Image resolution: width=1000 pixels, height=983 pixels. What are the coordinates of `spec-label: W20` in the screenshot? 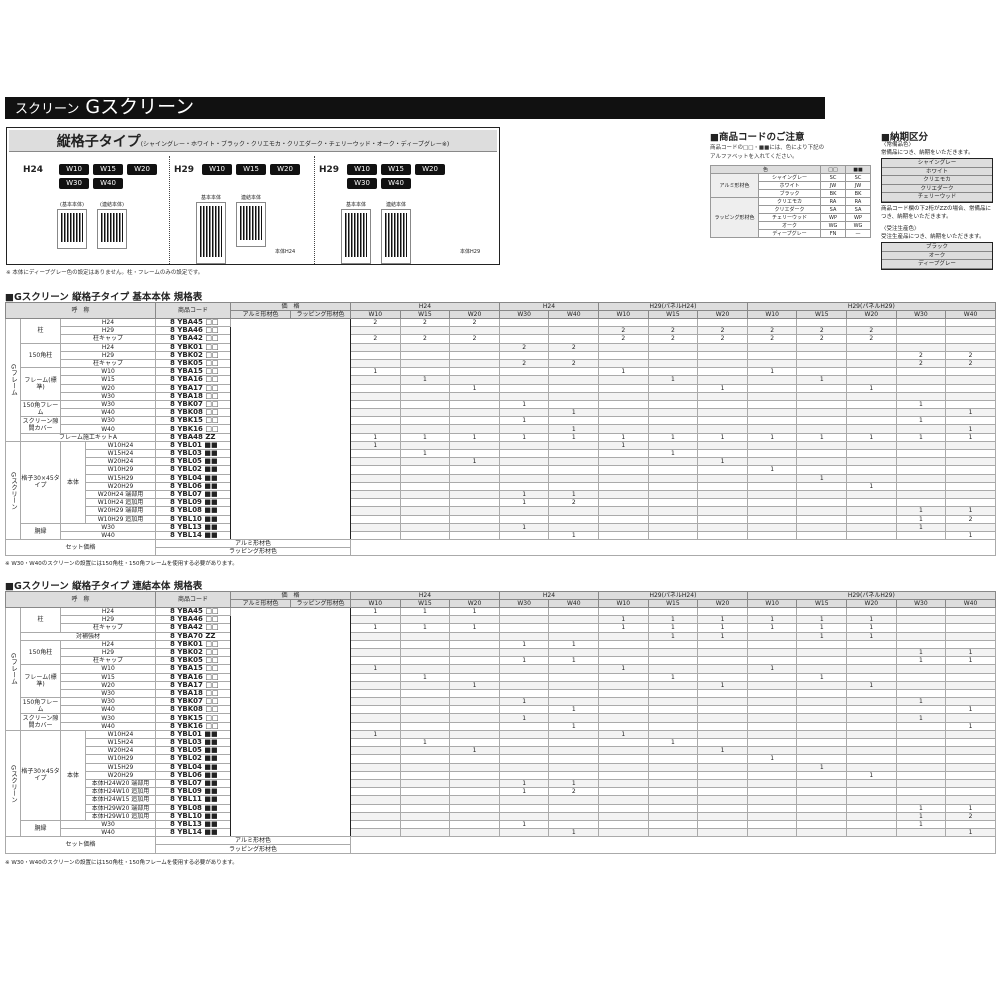 It's located at (108, 685).